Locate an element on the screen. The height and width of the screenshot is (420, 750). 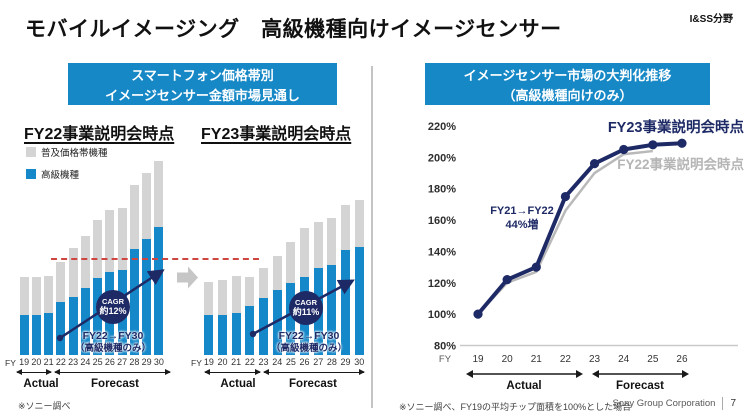
x-tick-label: 20 is located at coordinates (222, 362).